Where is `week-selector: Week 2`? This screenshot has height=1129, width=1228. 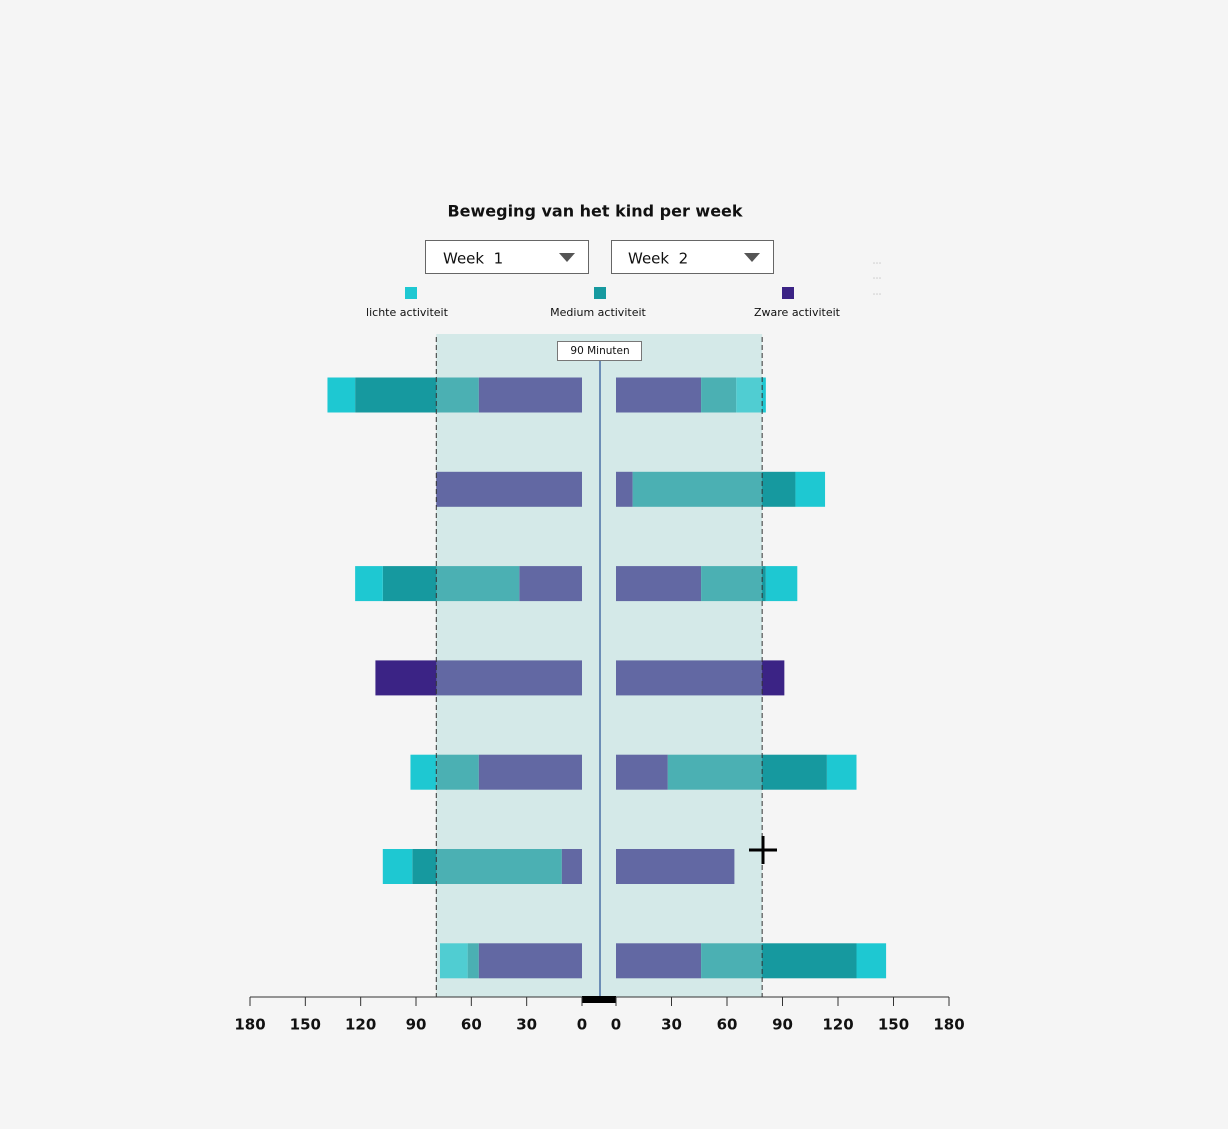
week-selector: Week 2 is located at coordinates (692, 257).